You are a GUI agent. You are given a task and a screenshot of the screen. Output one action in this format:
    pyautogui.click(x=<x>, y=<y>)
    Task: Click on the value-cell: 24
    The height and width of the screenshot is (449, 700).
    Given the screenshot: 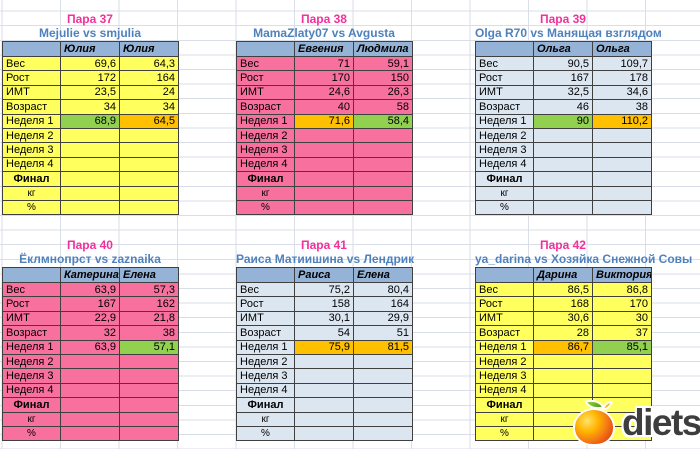 What is the action you would take?
    pyautogui.click(x=149, y=92)
    